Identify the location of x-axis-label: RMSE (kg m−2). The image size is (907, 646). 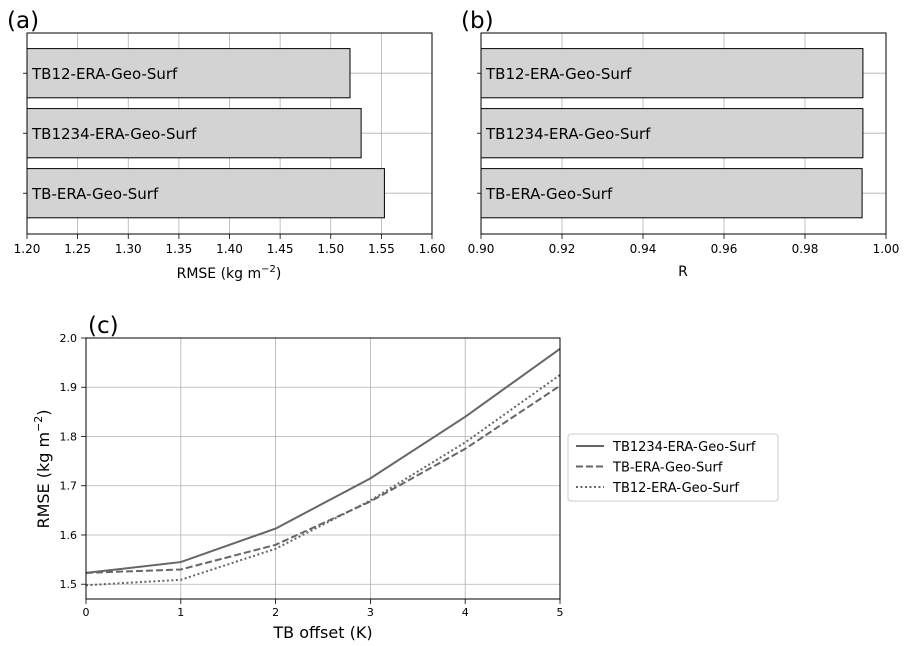
(229, 273).